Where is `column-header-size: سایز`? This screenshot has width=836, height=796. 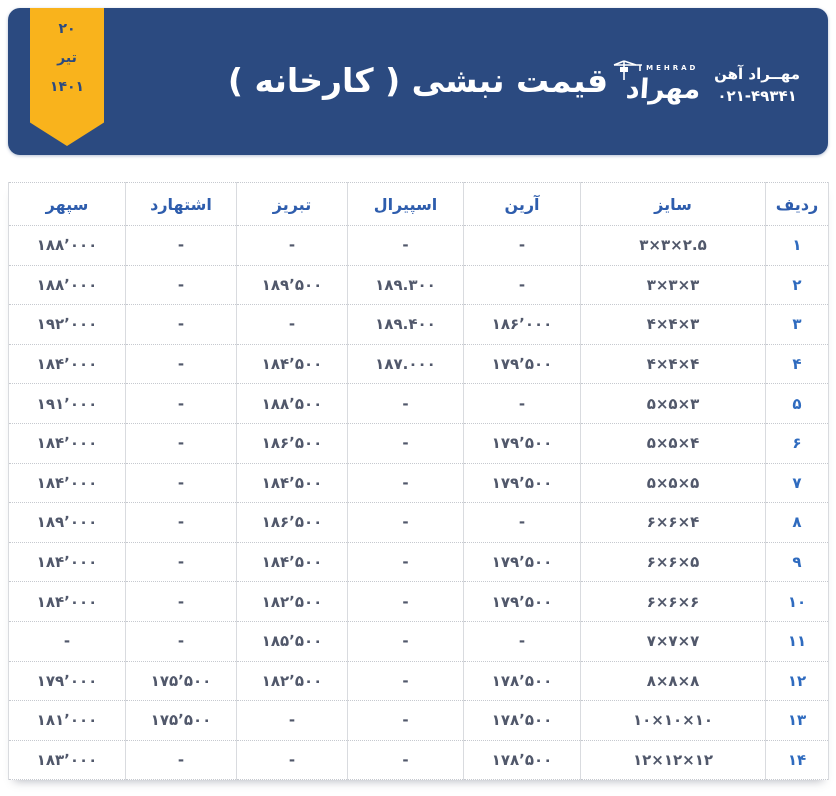 column-header-size: سایز is located at coordinates (673, 204).